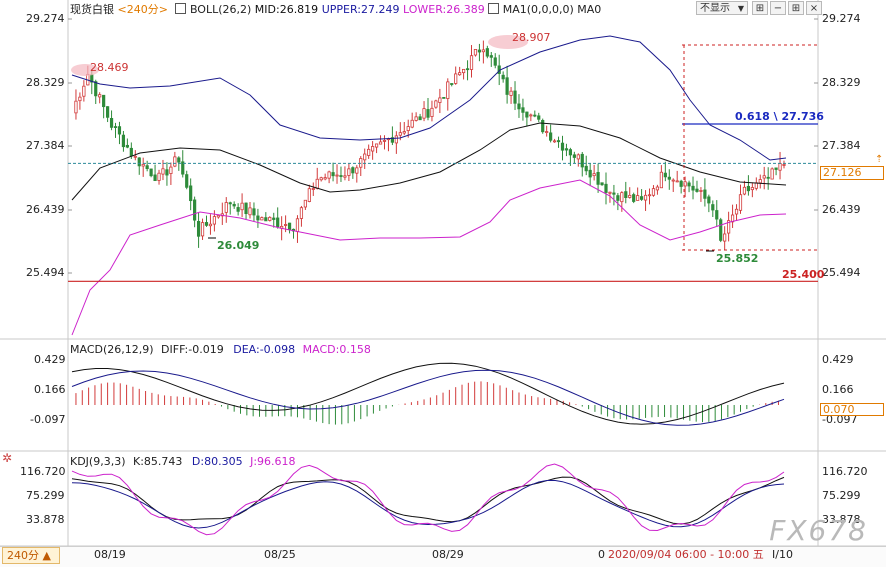  Describe the element at coordinates (814, 8) in the screenshot. I see `close-icon: ×` at that location.